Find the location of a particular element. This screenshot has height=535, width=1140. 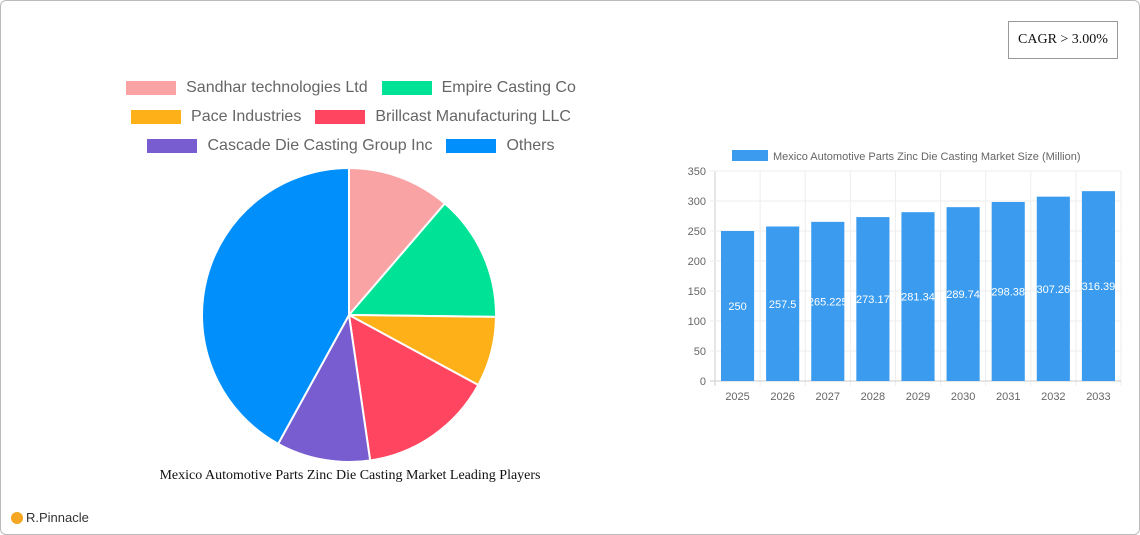

x-tick-label: 2025 is located at coordinates (737, 397).